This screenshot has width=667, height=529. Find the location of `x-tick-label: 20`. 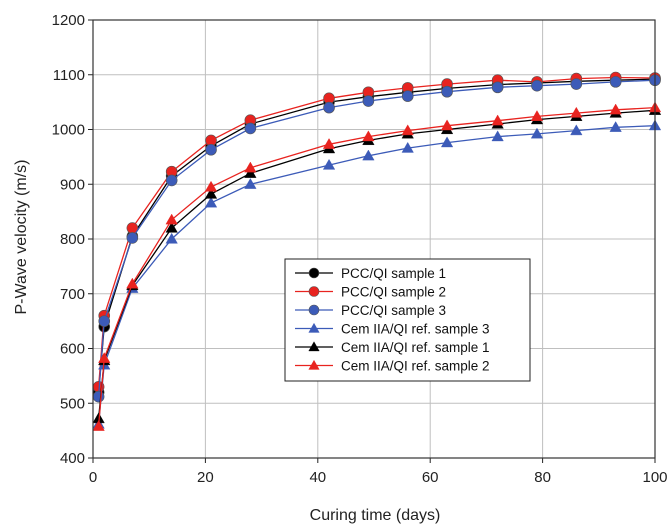

x-tick-label: 20 is located at coordinates (205, 477).